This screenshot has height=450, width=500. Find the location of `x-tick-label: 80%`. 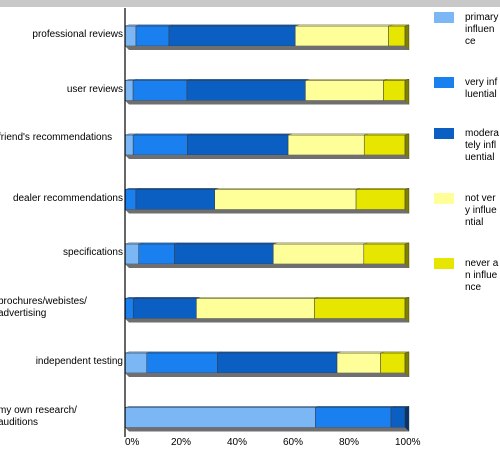

x-tick-label: 80% is located at coordinates (349, 442).